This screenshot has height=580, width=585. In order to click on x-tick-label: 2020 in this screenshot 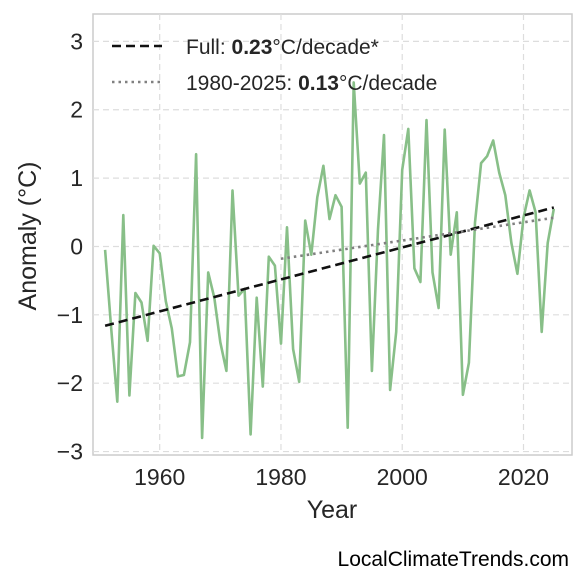, I will do `click(523, 477)`.